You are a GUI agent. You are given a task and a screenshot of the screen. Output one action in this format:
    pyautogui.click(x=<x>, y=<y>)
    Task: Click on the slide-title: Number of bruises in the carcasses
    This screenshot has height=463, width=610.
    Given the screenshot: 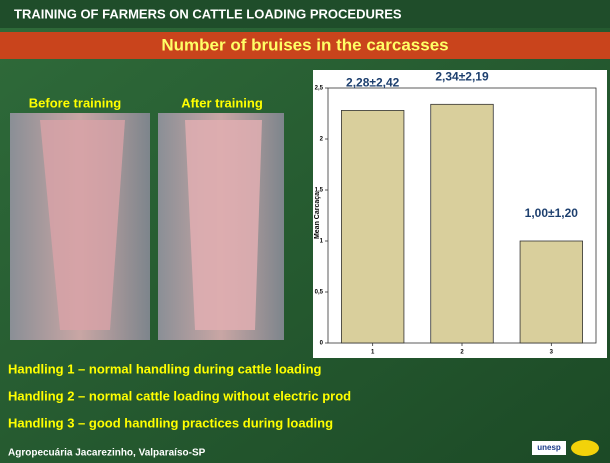 What is the action you would take?
    pyautogui.click(x=304, y=44)
    